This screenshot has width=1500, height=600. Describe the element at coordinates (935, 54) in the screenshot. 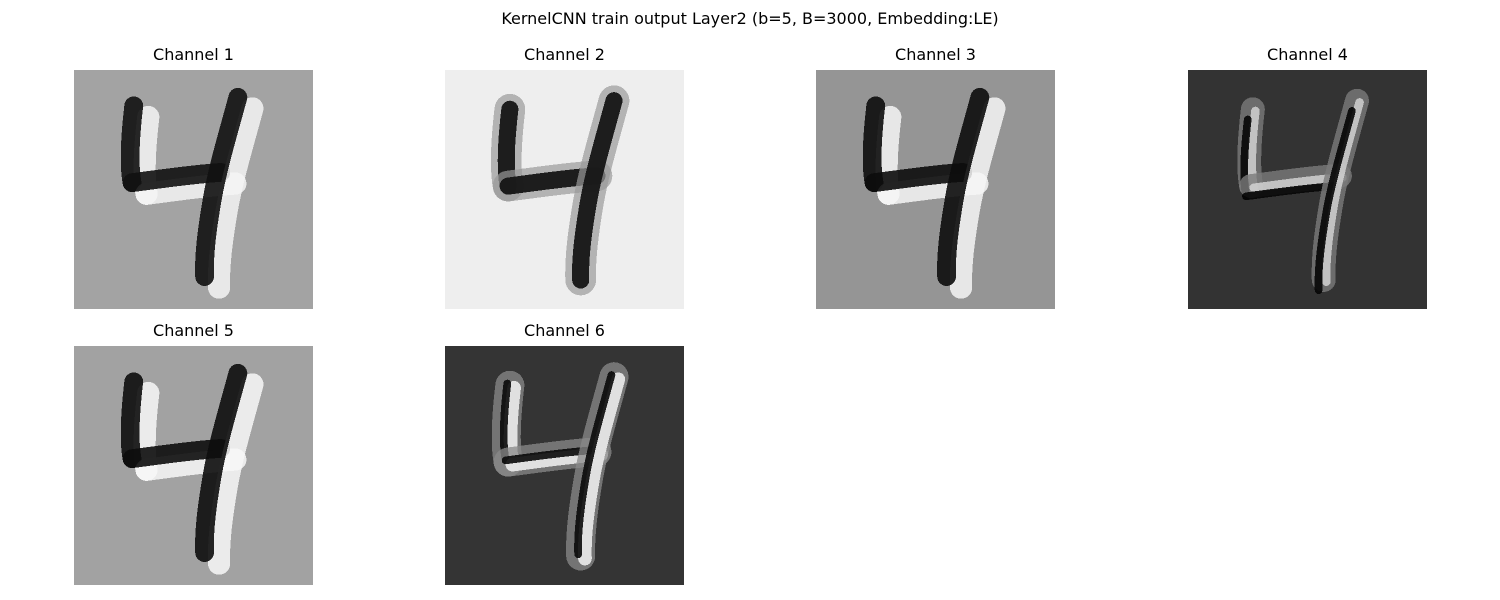

I see `channel-3-title: Channel 3` at that location.